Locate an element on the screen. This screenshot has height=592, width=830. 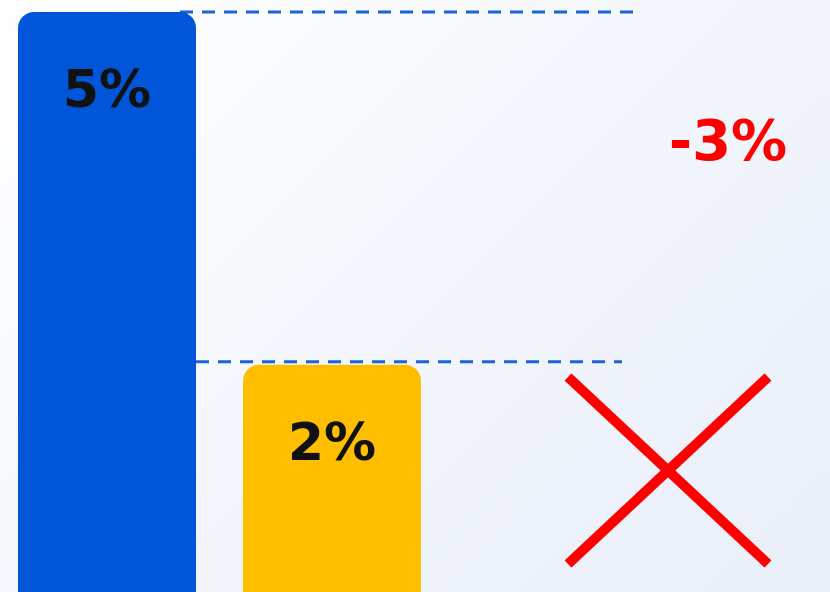
difference-label: -3% is located at coordinates (728, 141).